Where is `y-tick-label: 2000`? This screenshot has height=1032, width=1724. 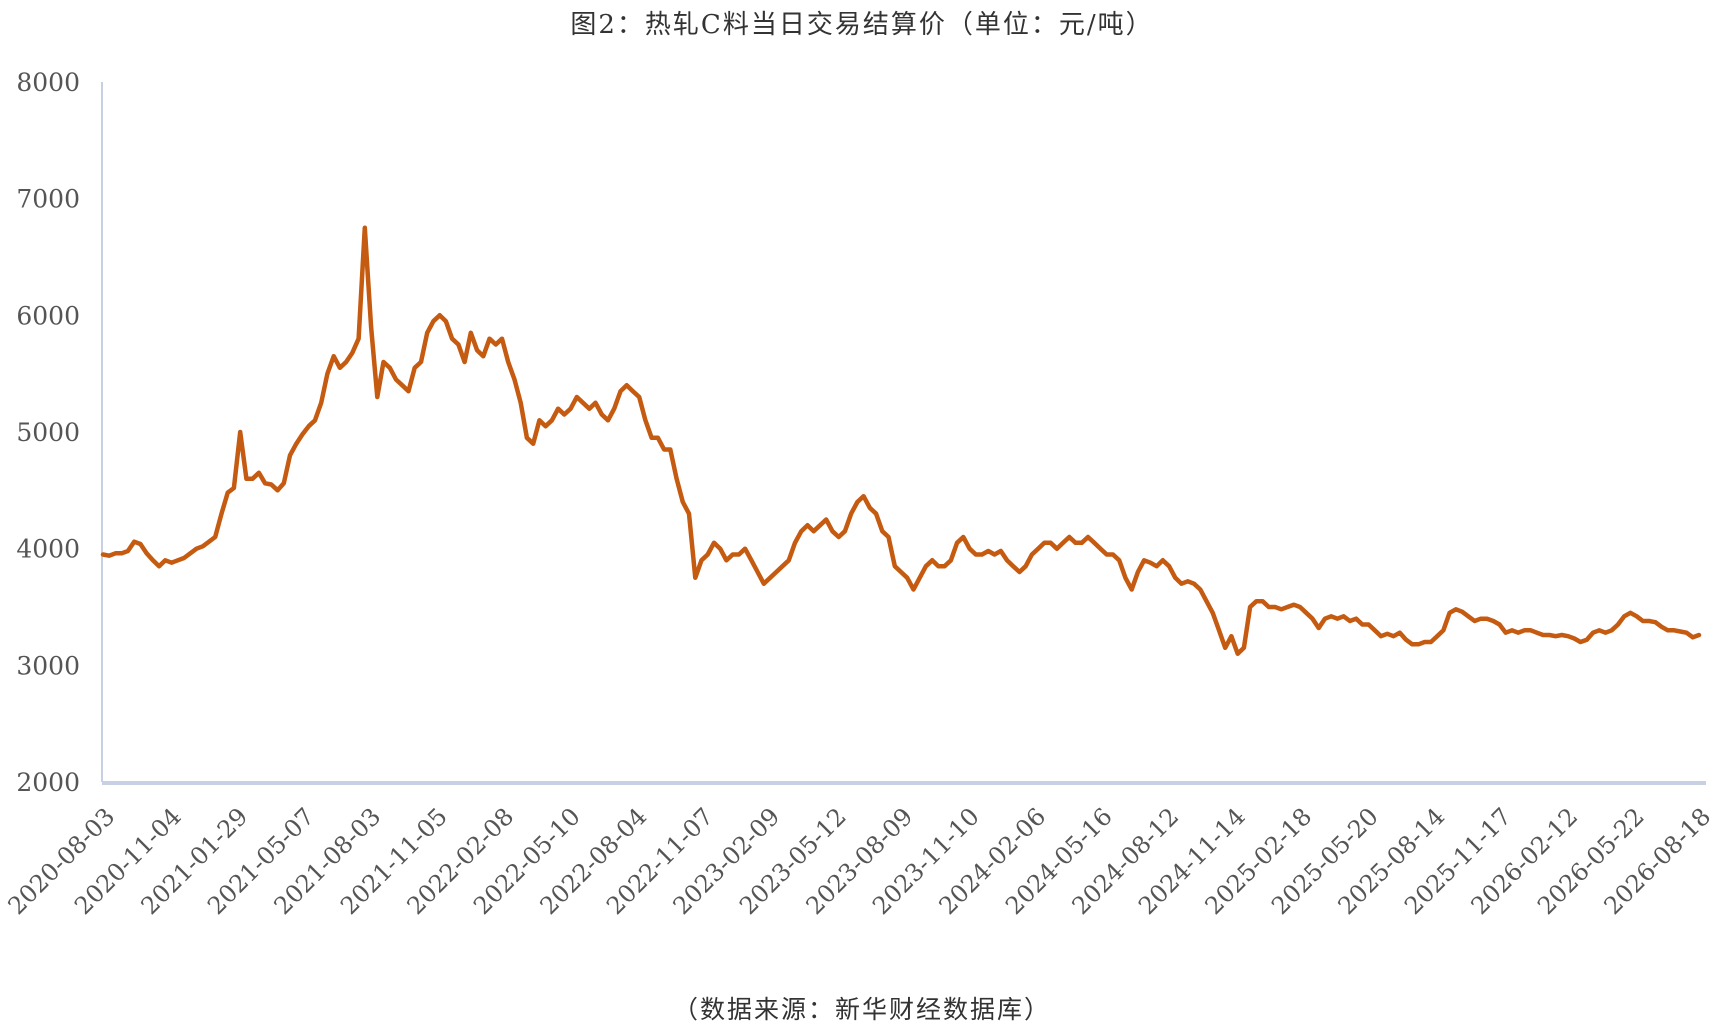
y-tick-label: 2000 is located at coordinates (48, 782).